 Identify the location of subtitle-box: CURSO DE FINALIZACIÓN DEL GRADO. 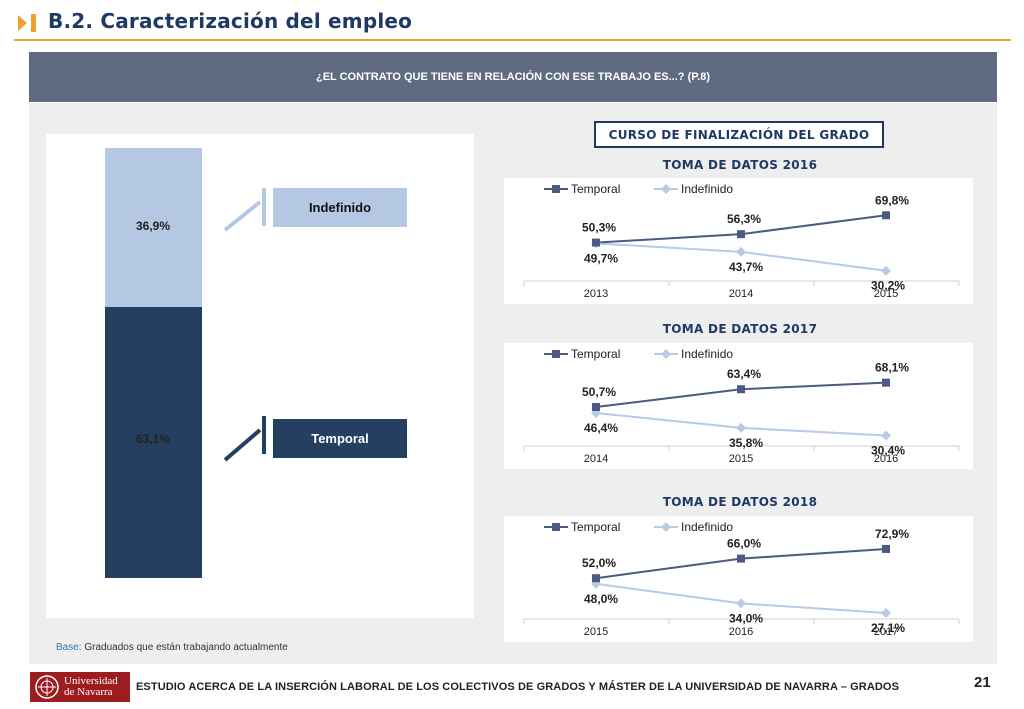
(739, 134).